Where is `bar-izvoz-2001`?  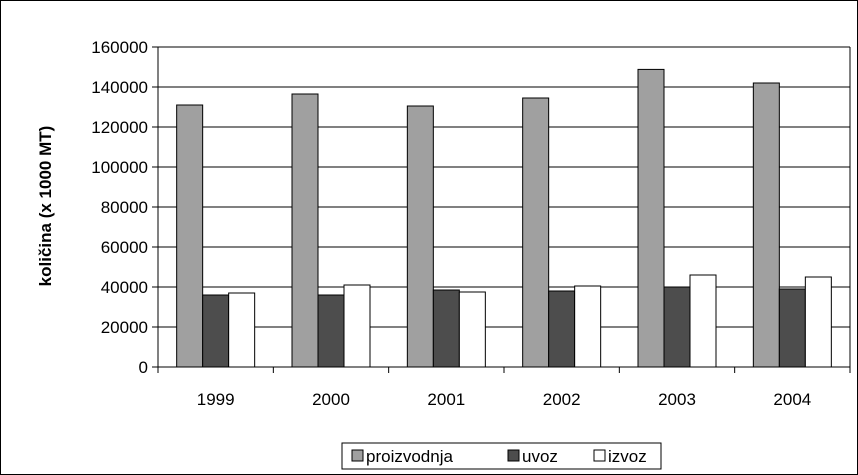 bar-izvoz-2001 is located at coordinates (472, 329).